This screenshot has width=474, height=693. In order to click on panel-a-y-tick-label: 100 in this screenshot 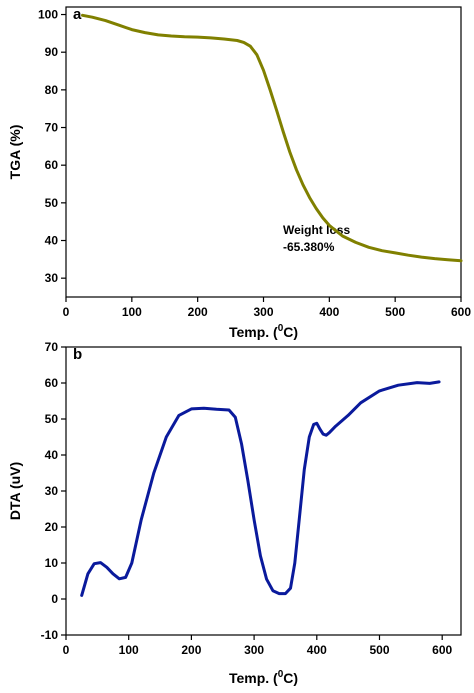, I will do `click(48, 15)`.